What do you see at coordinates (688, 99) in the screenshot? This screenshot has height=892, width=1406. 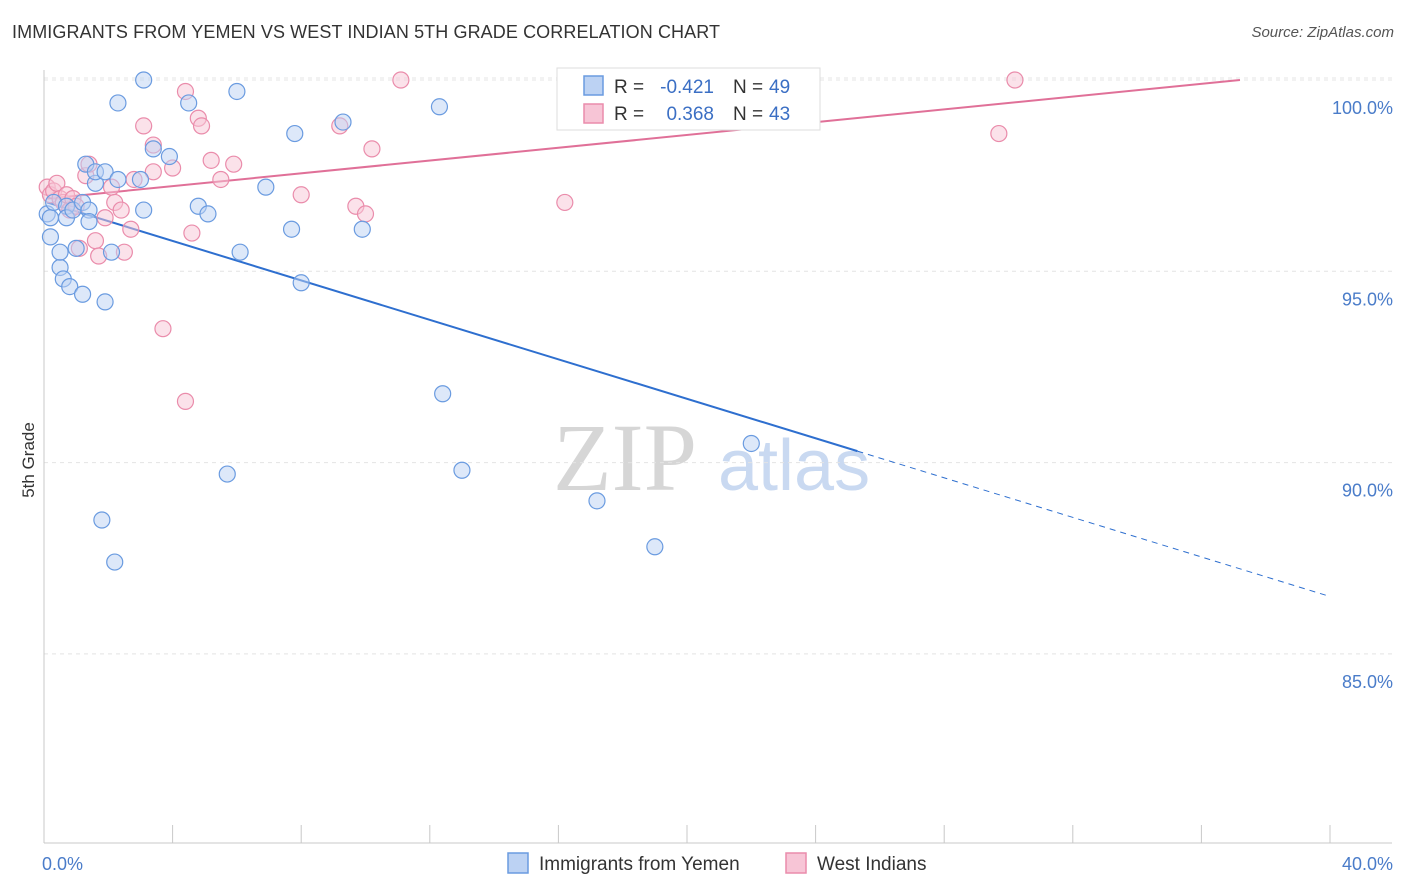 I see `stats-legend: R = -0.421 N = 49 R = 0.368 N = 43` at bounding box center [688, 99].